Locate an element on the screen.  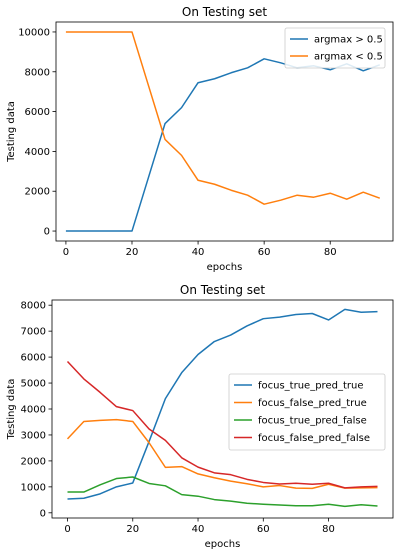
legend-label: focus_true_pred_false is located at coordinates (312, 421).